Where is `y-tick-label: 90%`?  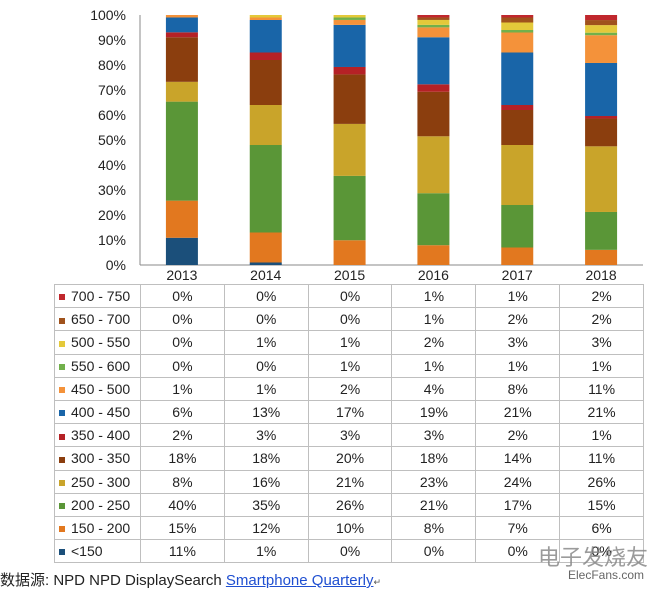 y-tick-label: 90% is located at coordinates (112, 40).